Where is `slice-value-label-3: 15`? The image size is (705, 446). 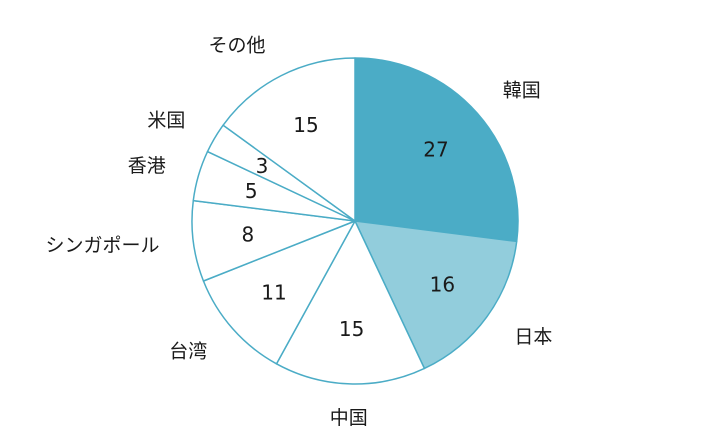
slice-value-label-3: 15 is located at coordinates (351, 329).